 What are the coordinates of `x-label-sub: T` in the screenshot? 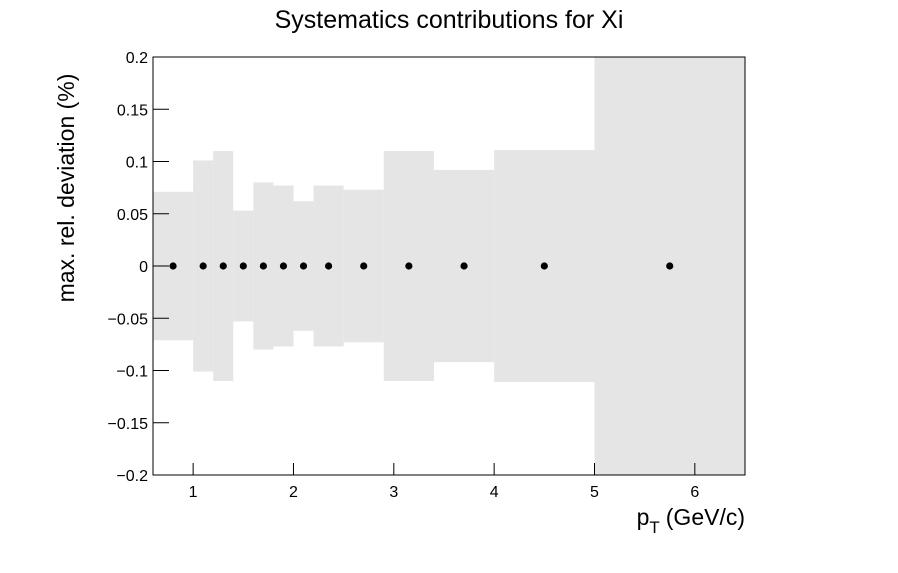 It's located at (654, 527).